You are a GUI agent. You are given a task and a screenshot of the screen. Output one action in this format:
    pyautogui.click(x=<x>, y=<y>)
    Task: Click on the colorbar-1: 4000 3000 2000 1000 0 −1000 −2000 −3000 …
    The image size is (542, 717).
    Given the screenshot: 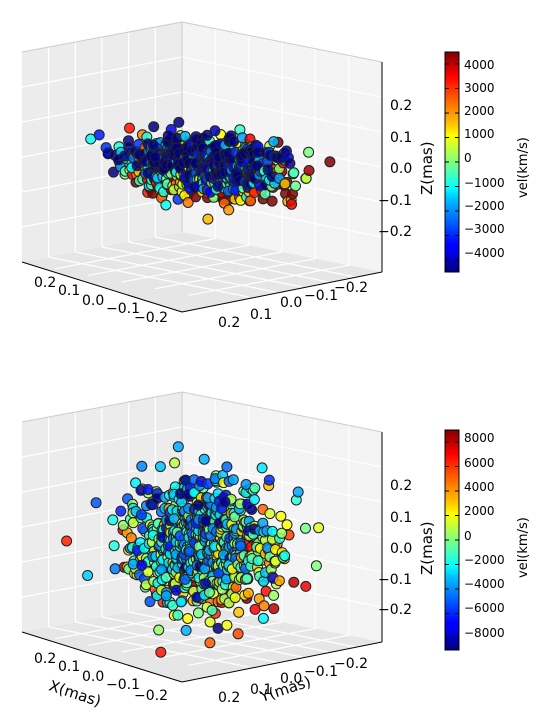 What is the action you would take?
    pyautogui.click(x=487, y=162)
    